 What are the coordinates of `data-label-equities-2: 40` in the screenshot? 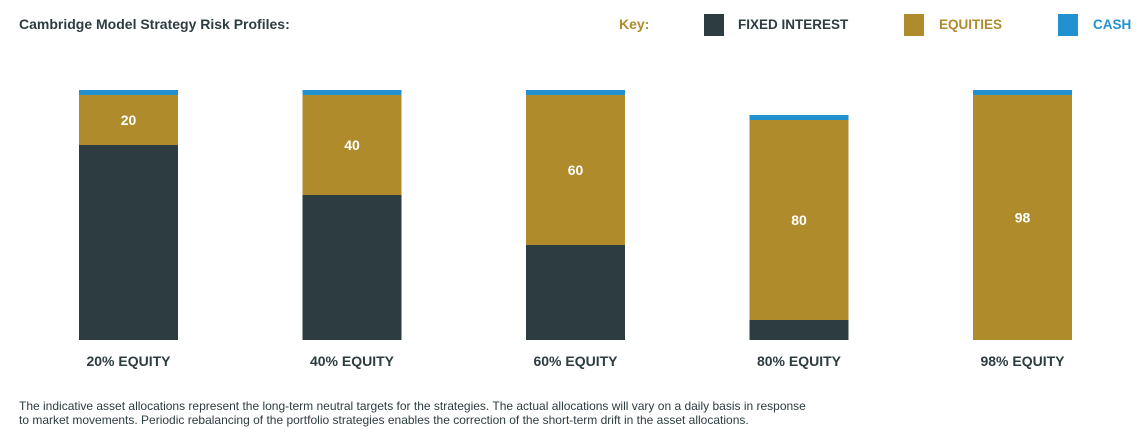 It's located at (352, 145).